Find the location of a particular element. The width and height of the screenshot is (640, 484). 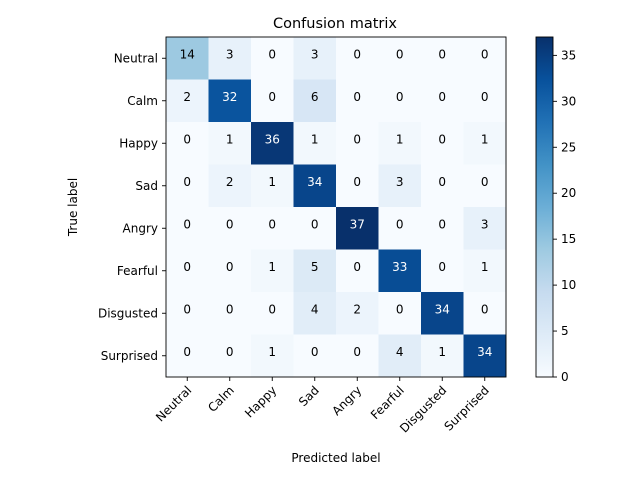

x-axis-label: Predicted label is located at coordinates (335, 458).